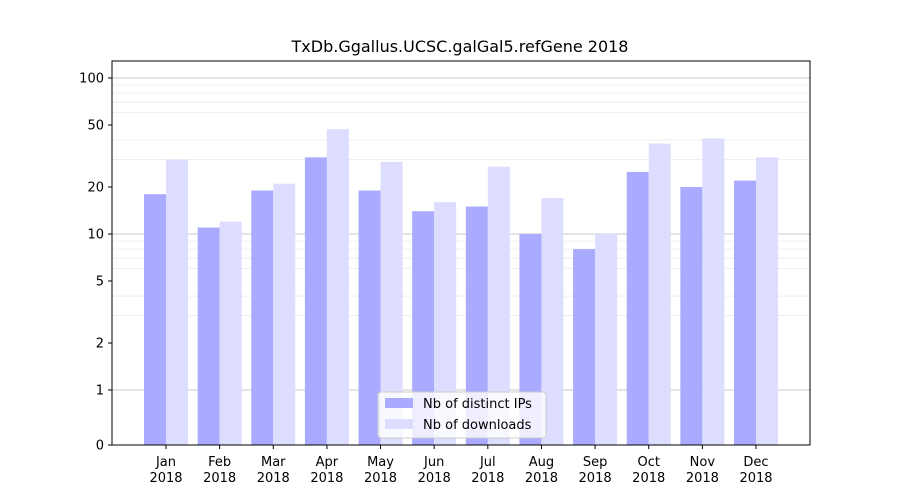  I want to click on chart-title: TxDb.Ggallus.UCSC.galGal5.refGene 2018, so click(460, 46).